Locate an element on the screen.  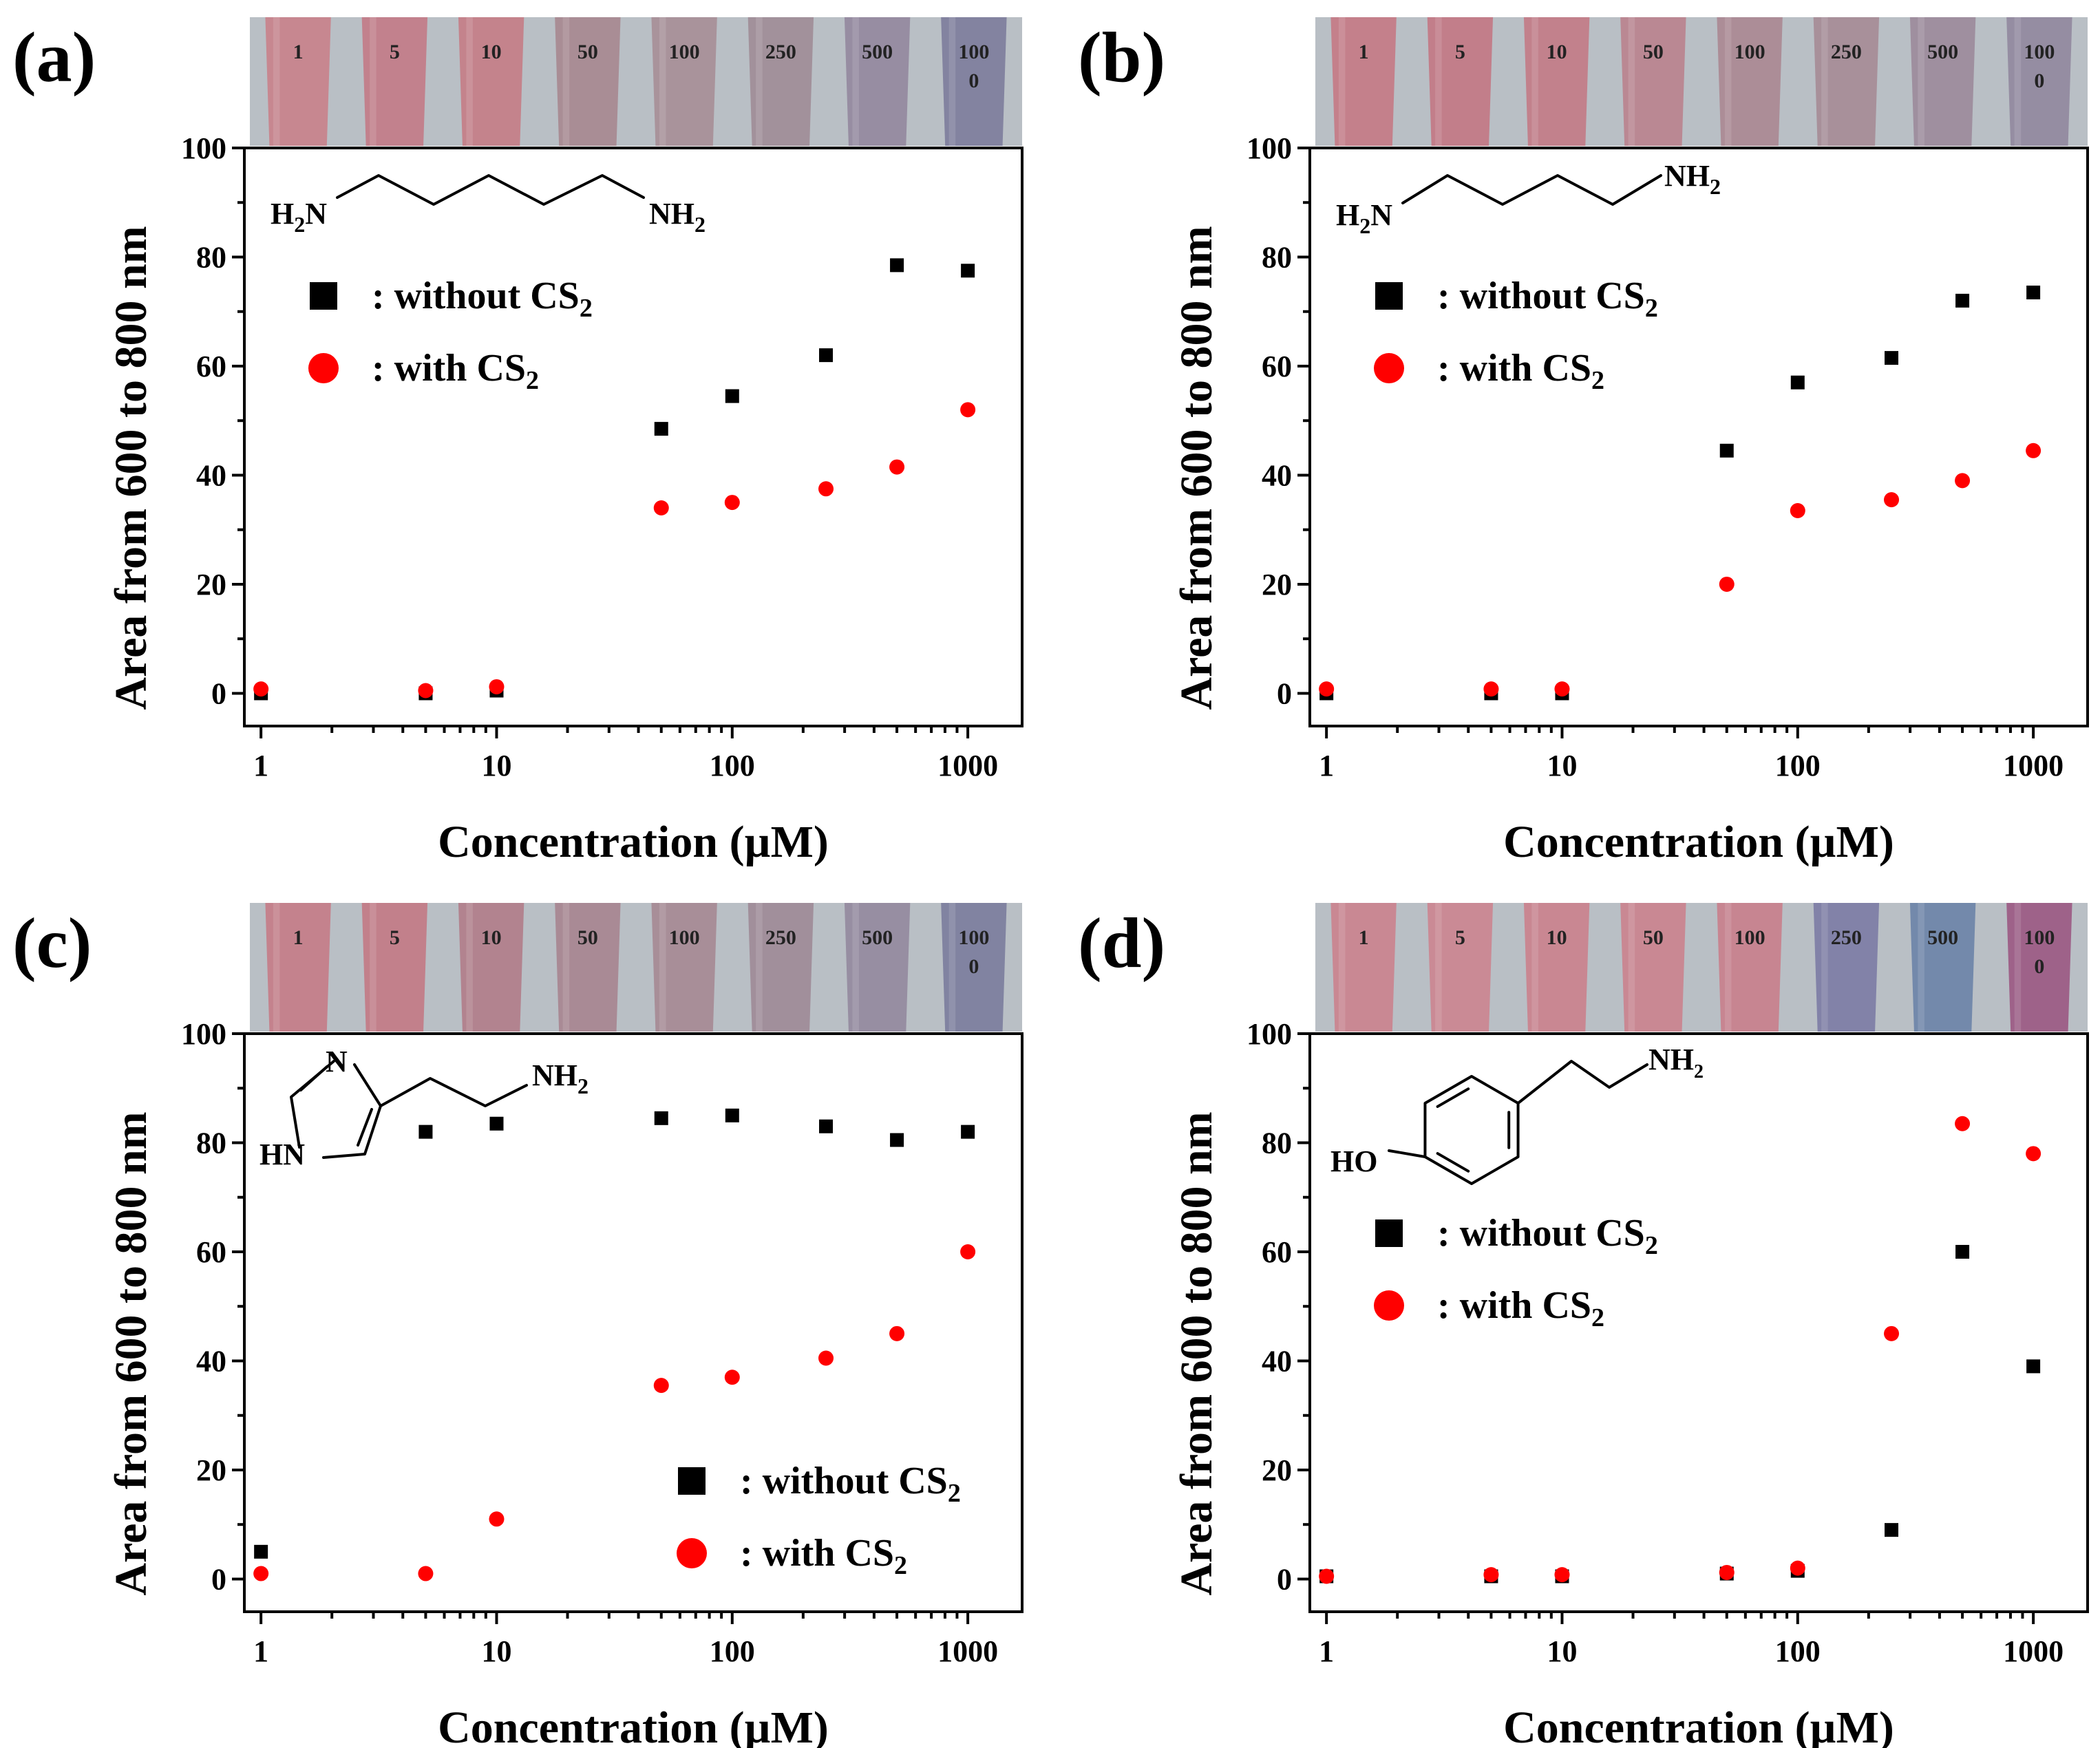
x-tick-label: 10 is located at coordinates (1562, 765).